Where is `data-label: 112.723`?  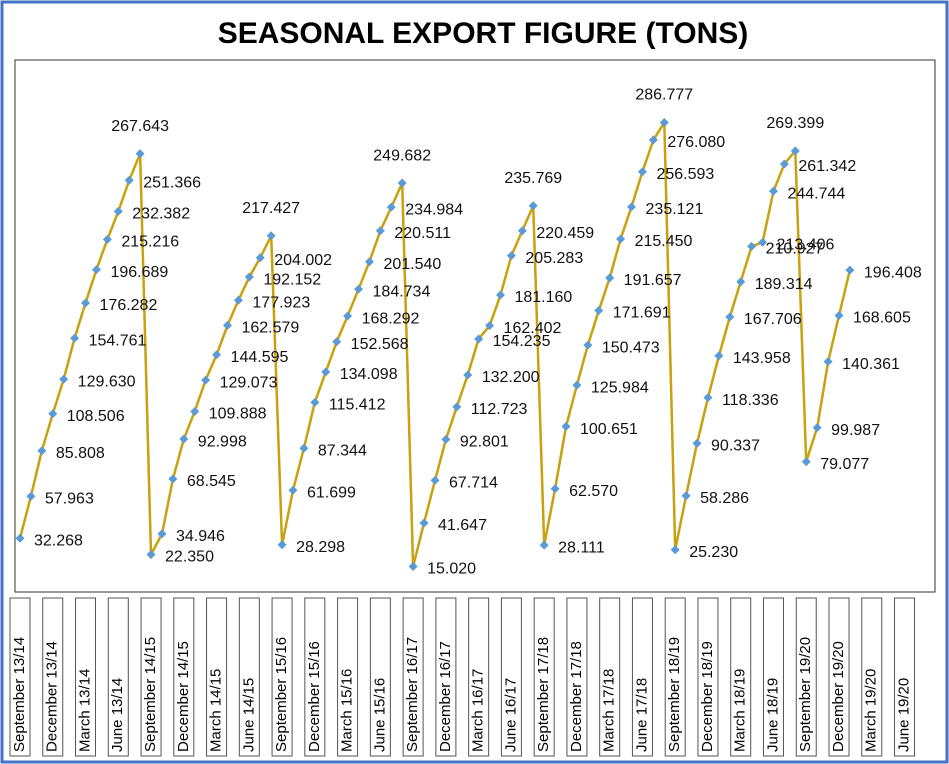 data-label: 112.723 is located at coordinates (499, 409).